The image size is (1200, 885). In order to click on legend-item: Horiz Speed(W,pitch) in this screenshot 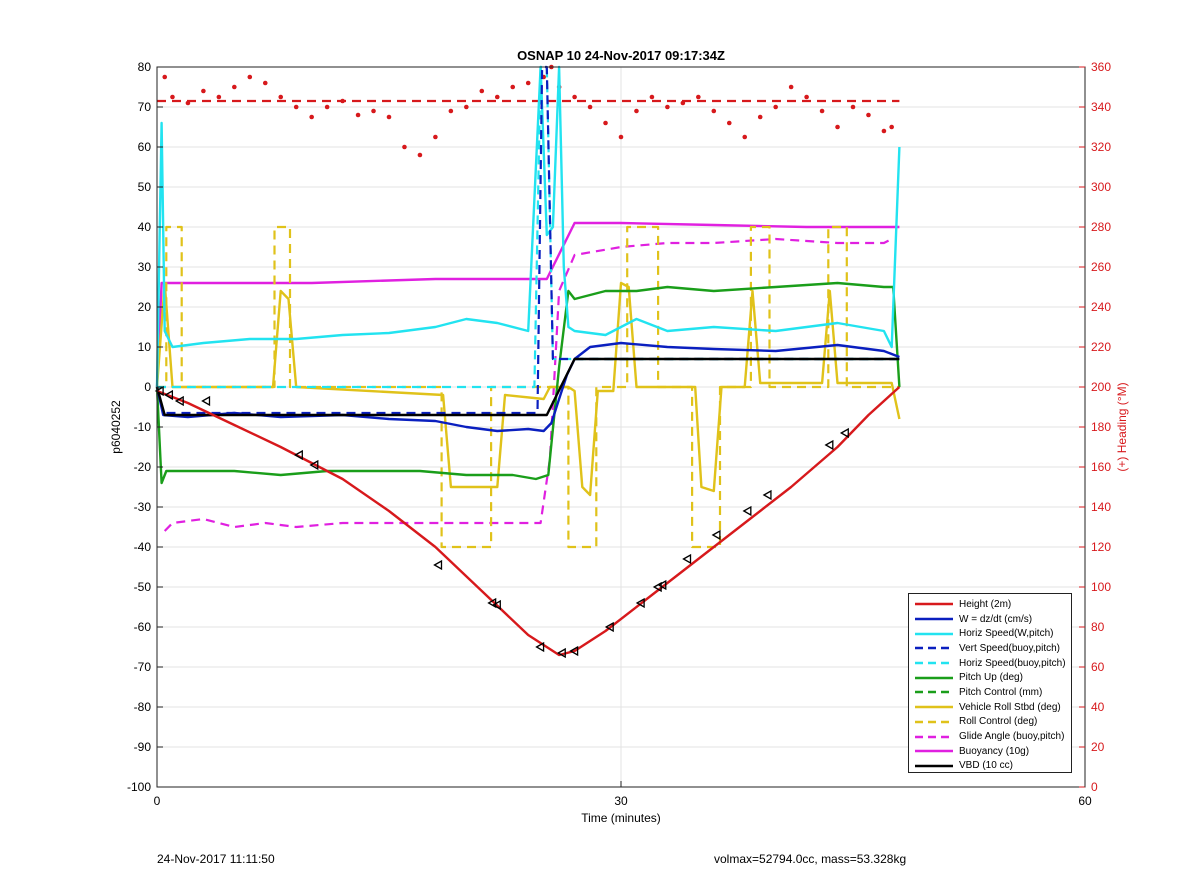, I will do `click(990, 633)`.